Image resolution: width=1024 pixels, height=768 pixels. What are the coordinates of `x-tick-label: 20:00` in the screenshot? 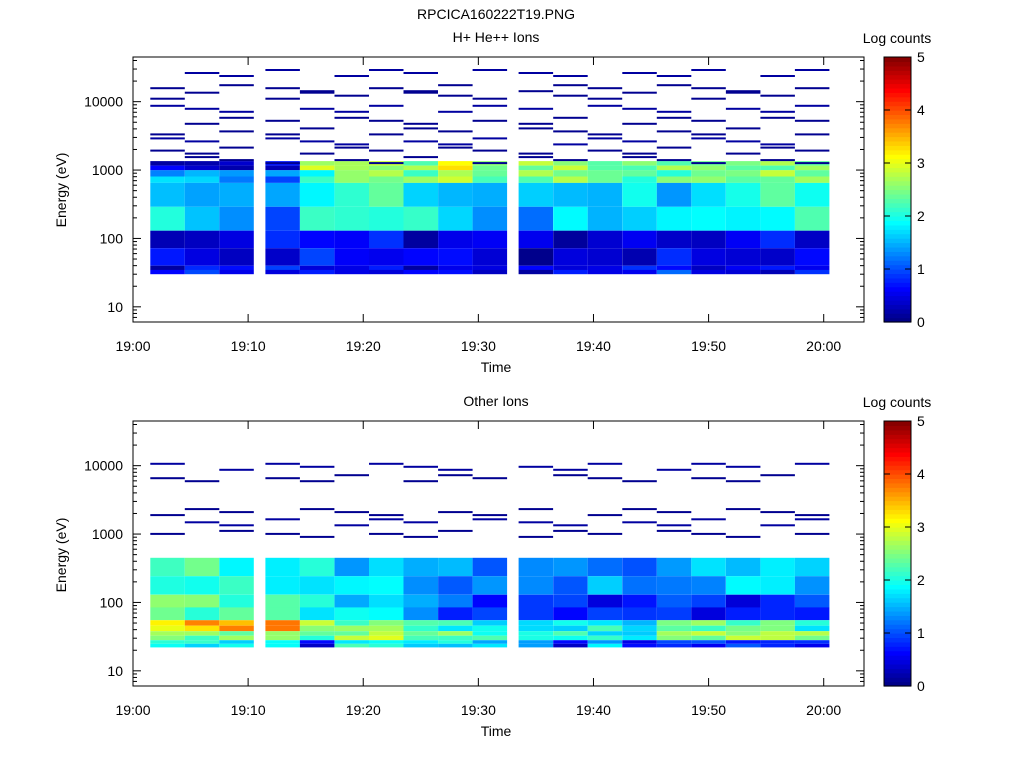 It's located at (823, 710).